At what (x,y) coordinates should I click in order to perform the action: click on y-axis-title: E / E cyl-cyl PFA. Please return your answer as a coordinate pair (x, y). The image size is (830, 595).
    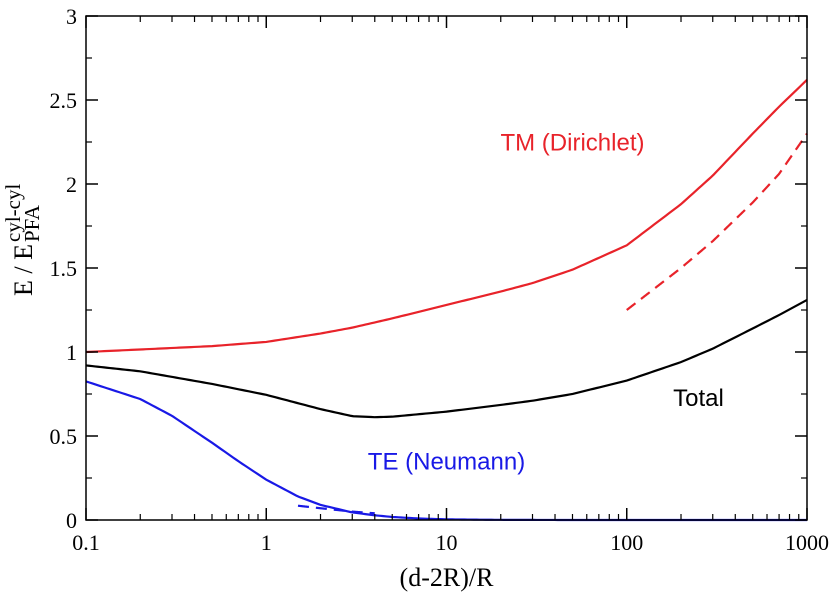
    Looking at the image, I should click on (22, 240).